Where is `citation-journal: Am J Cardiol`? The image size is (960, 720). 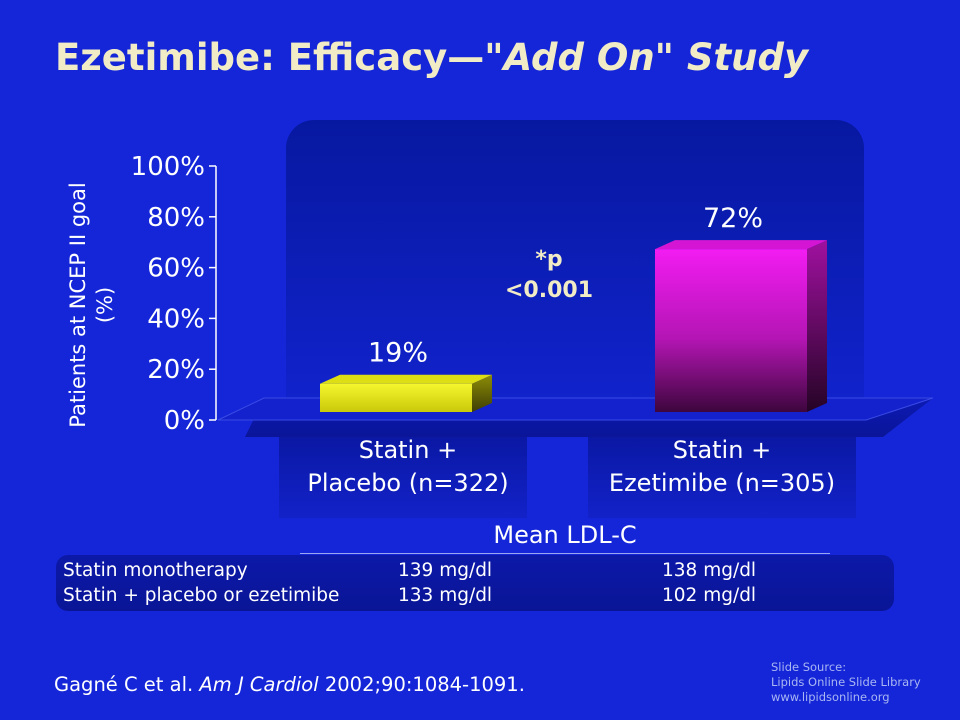 citation-journal: Am J Cardiol is located at coordinates (259, 684).